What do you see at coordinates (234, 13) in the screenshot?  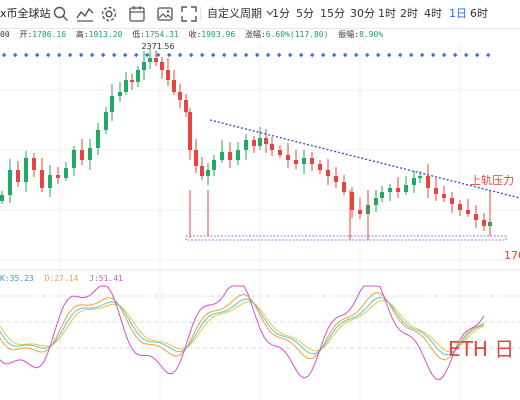 I see `custom-period-label: 自定义周期` at bounding box center [234, 13].